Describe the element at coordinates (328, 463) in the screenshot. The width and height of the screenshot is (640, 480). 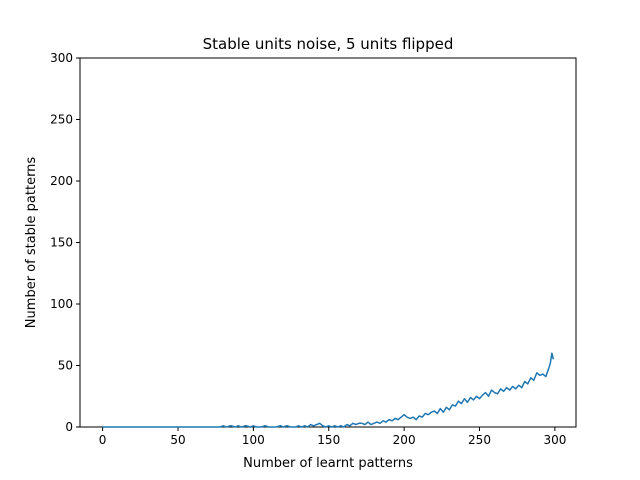
I see `x-axis-label: Number of learnt patterns` at that location.